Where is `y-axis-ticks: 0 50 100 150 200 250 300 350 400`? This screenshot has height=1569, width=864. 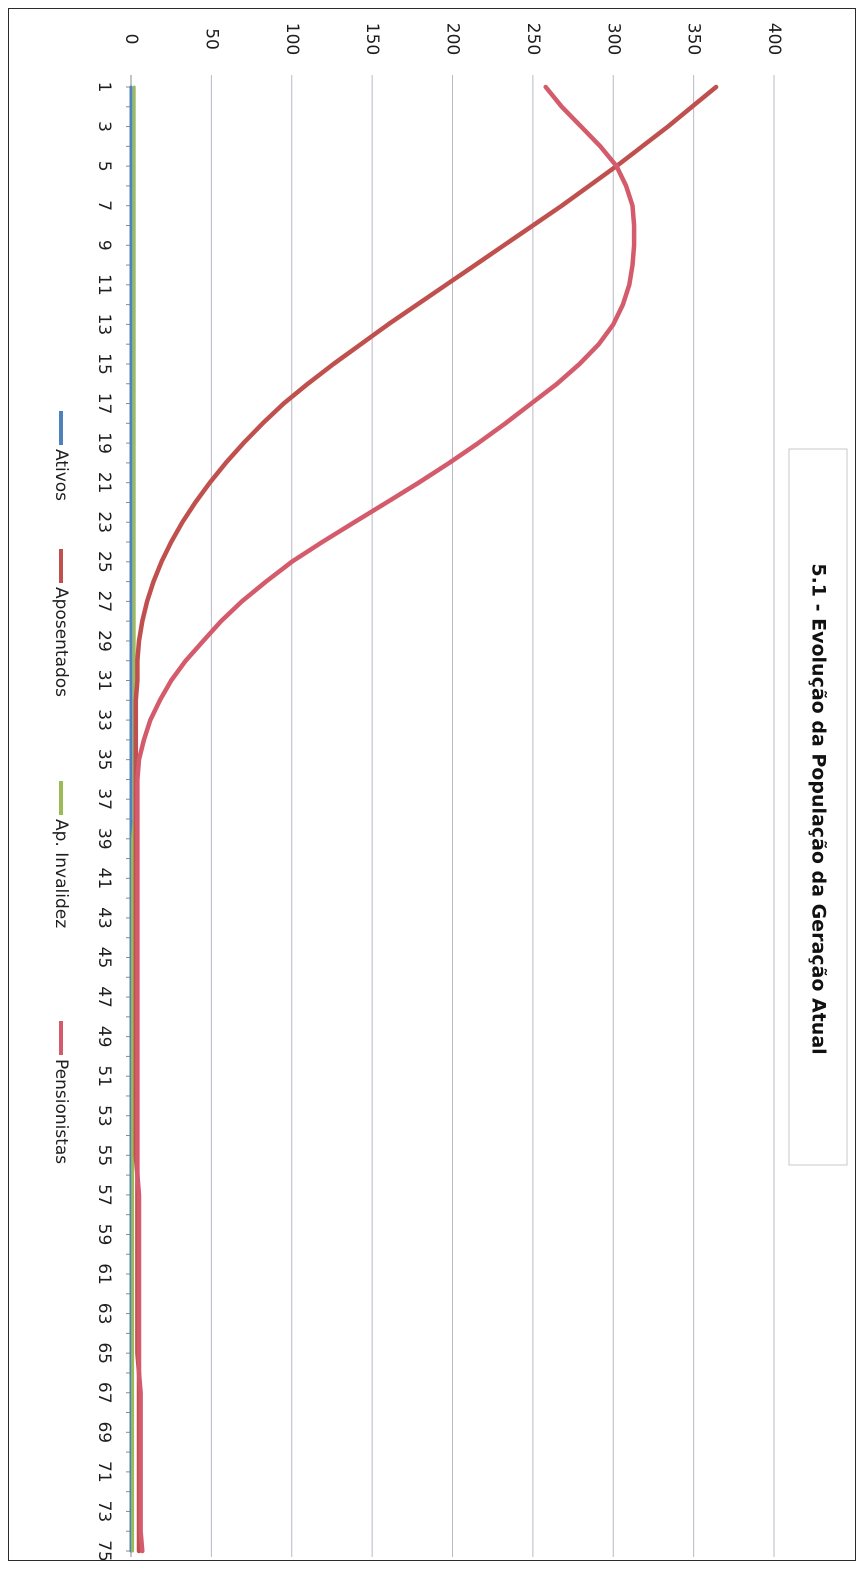 y-axis-ticks: 0 50 100 150 200 250 300 350 400 is located at coordinates (452, 39).